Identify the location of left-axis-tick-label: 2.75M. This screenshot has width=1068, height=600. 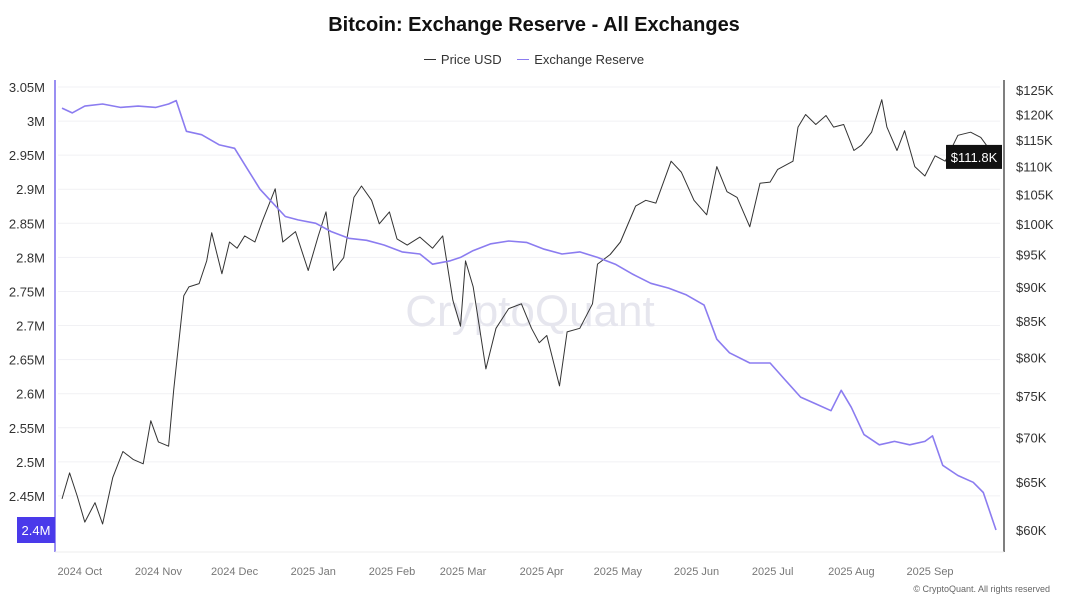
(27, 291).